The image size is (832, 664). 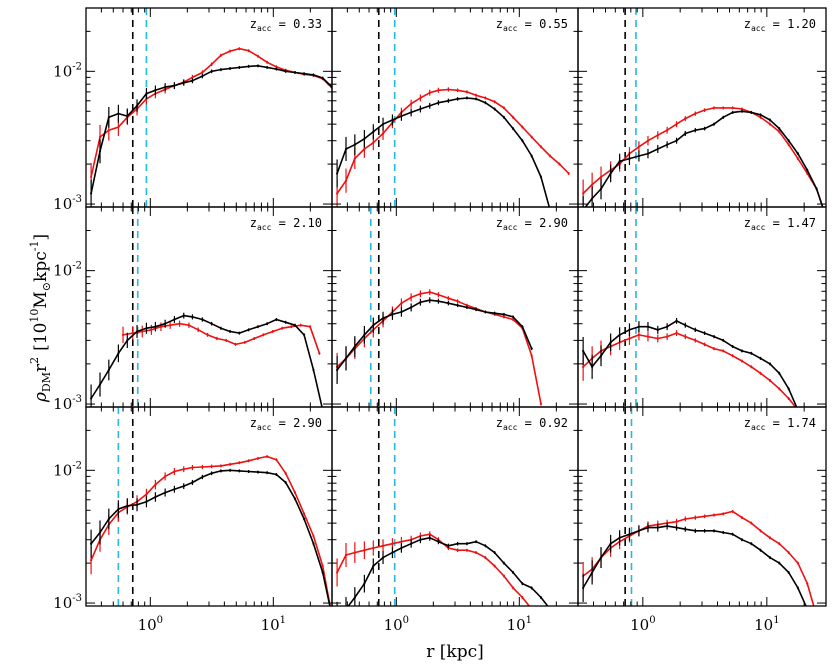 What do you see at coordinates (41, 397) in the screenshot?
I see `y-axis-title-rho: ρ` at bounding box center [41, 397].